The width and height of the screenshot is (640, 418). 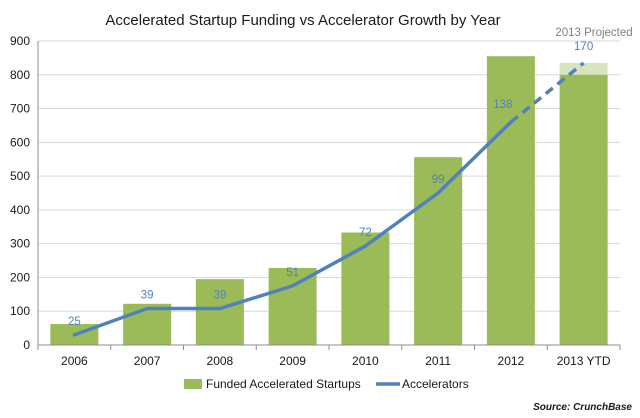 I want to click on x-tick-label: 2007, so click(x=147, y=361).